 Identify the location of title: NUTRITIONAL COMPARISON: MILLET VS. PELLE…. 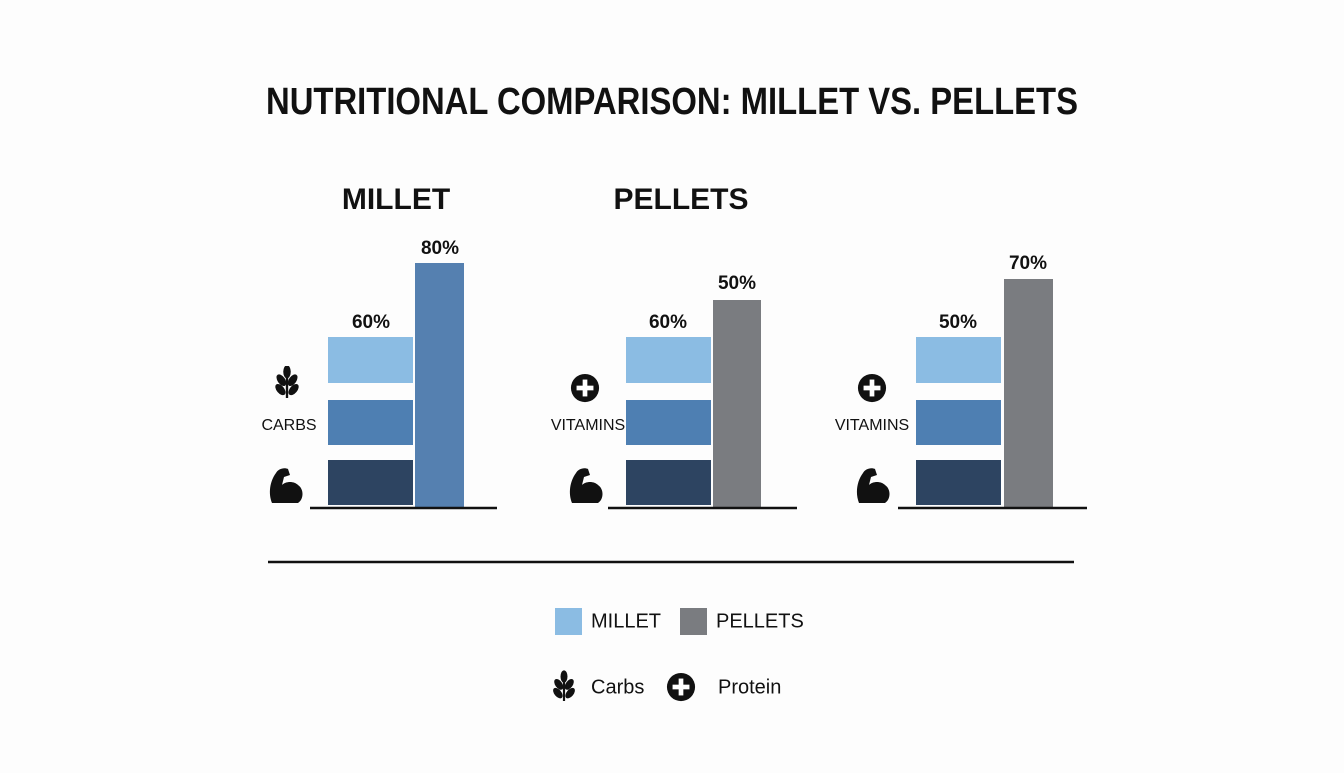
(672, 102).